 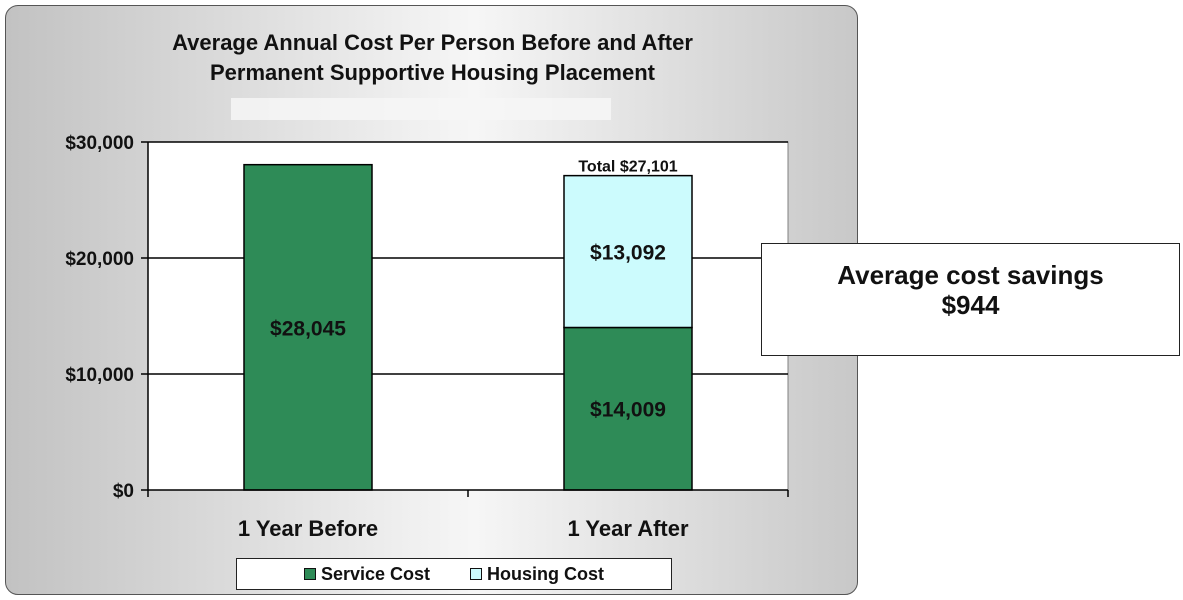 What do you see at coordinates (99, 143) in the screenshot?
I see `y-tick-label: $30,000` at bounding box center [99, 143].